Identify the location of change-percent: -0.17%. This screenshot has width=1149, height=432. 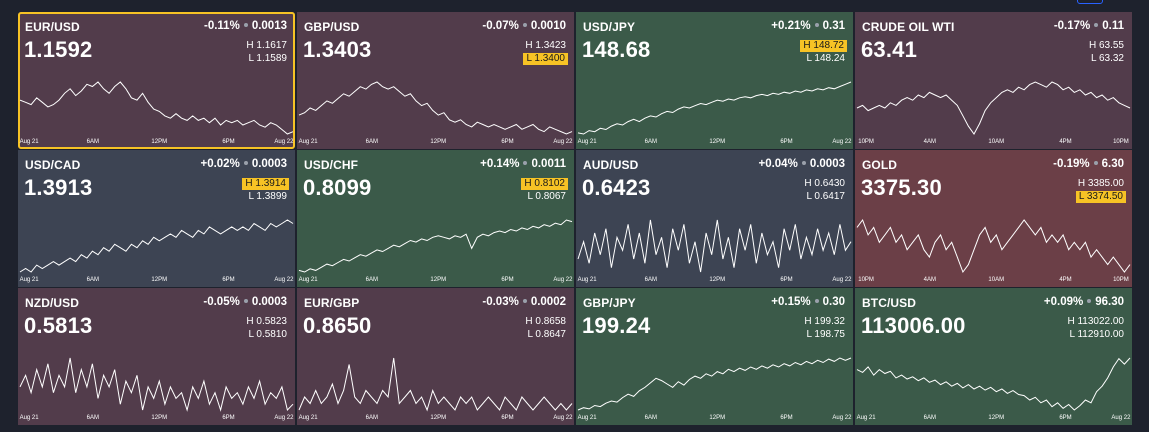
(1072, 26).